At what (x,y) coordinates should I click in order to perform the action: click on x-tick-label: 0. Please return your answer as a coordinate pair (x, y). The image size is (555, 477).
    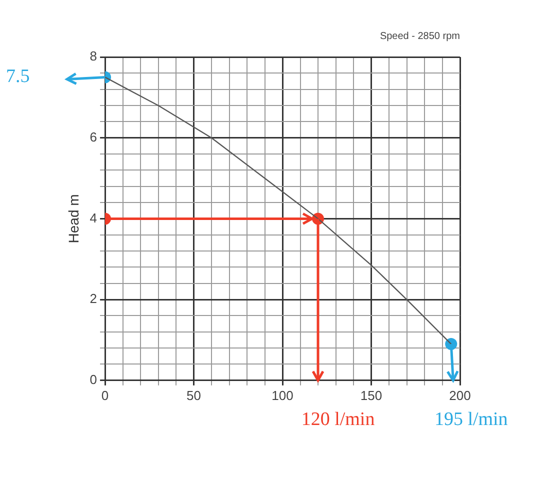
    Looking at the image, I should click on (105, 395).